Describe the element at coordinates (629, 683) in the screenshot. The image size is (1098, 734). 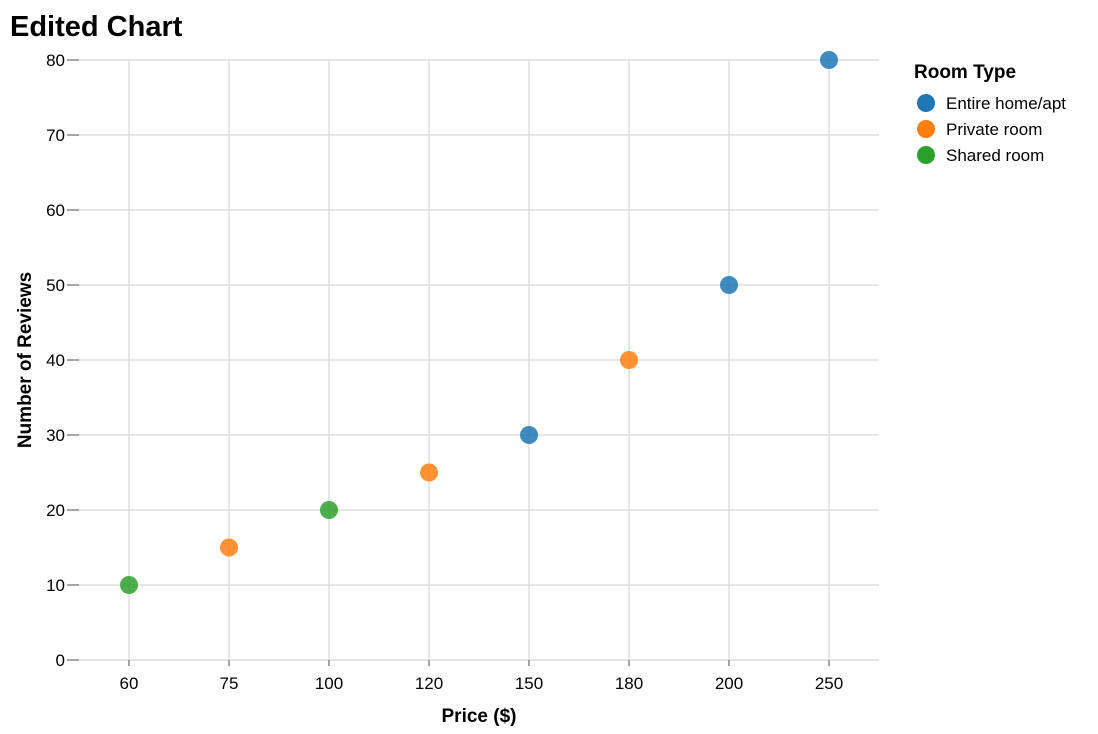
I see `x-tick-label: 180` at that location.